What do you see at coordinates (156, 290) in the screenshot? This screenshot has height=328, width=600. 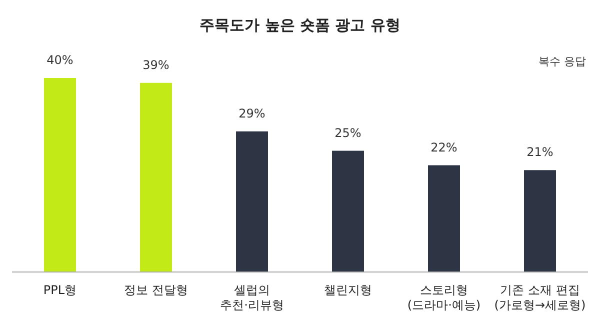 I see `x-tick-label: 정보 전달형` at bounding box center [156, 290].